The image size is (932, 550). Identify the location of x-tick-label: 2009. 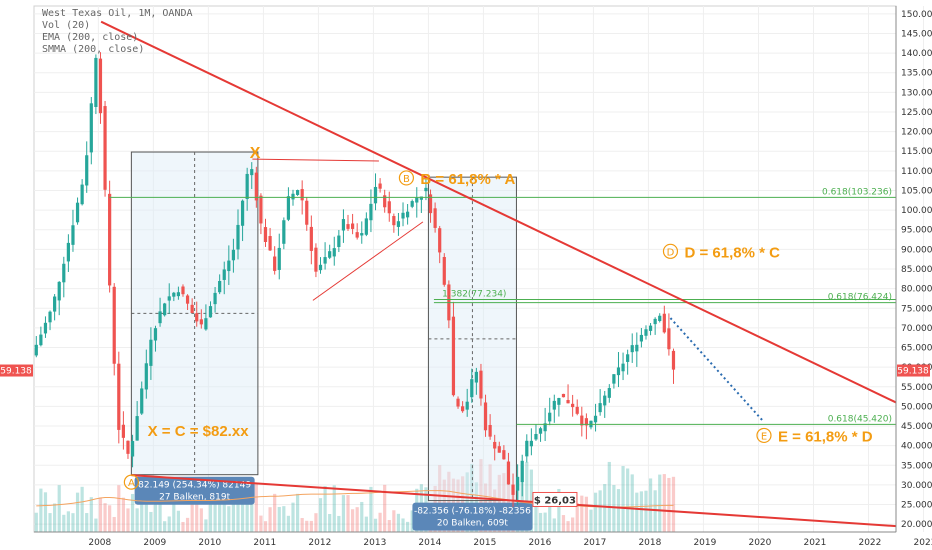
(154, 543).